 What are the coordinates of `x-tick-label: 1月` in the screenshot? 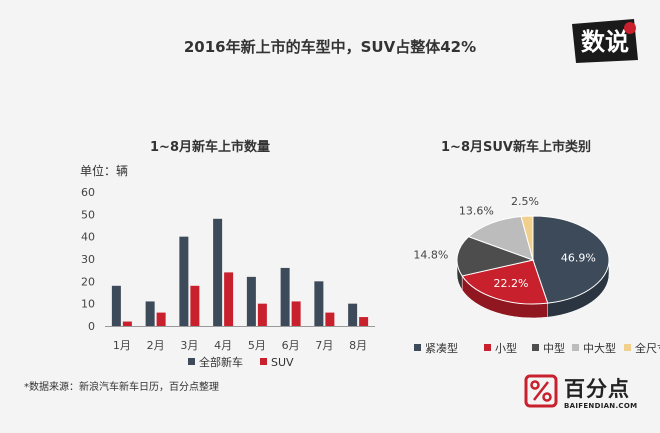 It's located at (122, 345).